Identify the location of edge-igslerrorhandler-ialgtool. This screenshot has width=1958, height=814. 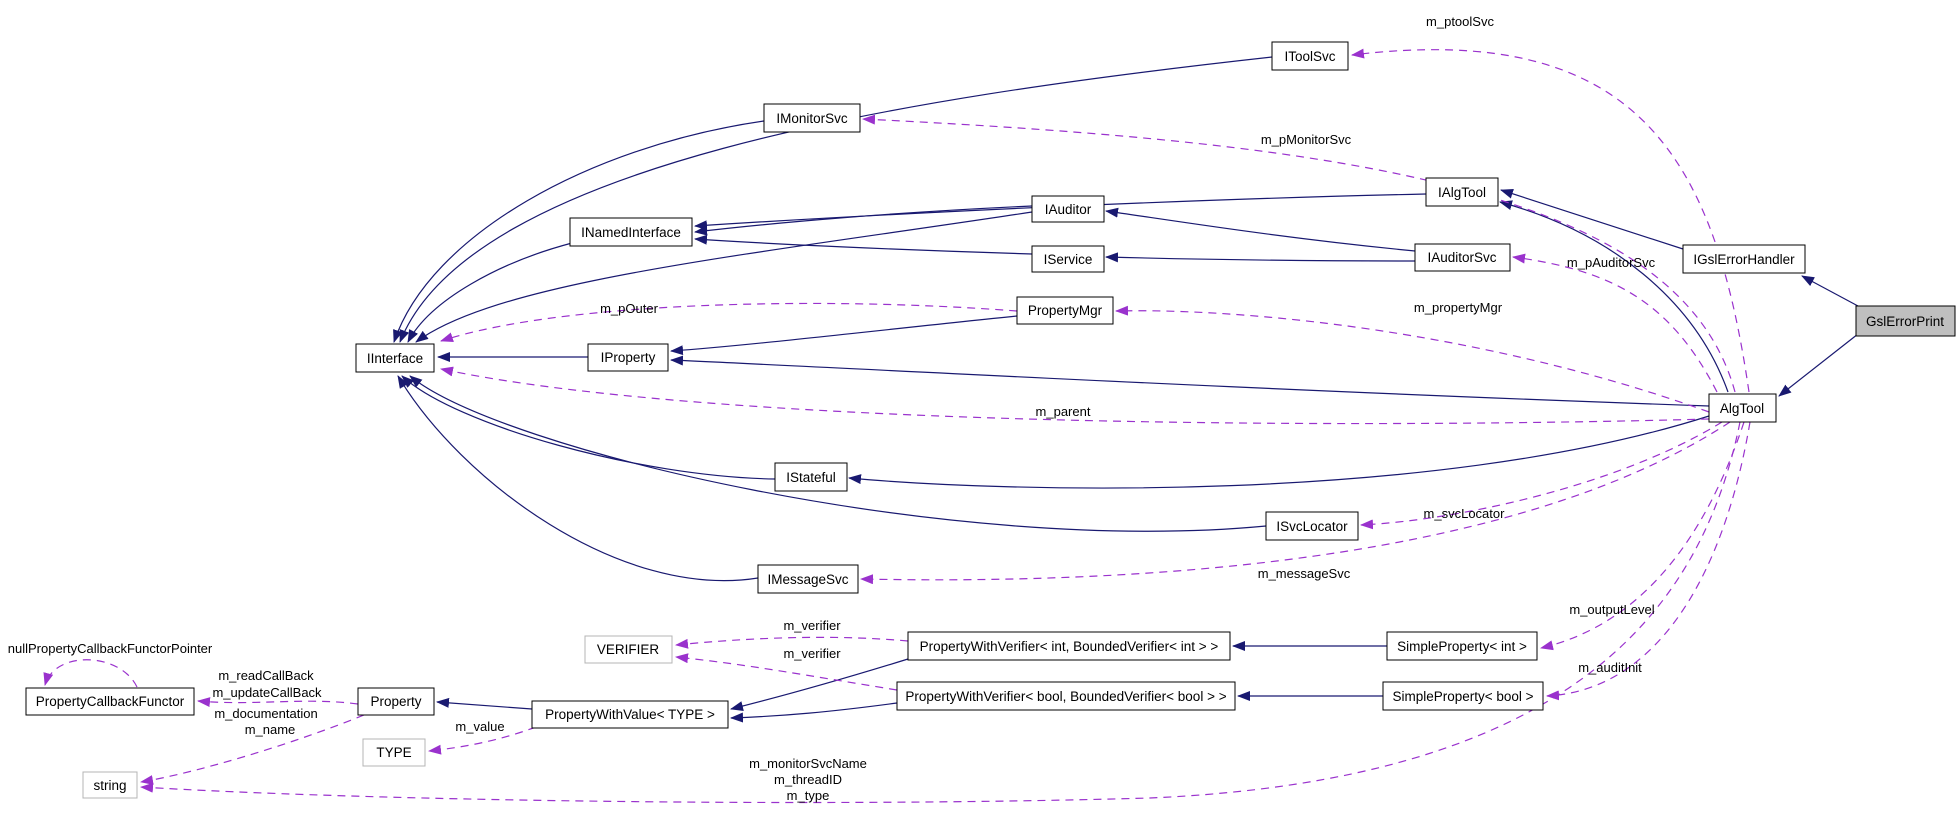
(1592, 219).